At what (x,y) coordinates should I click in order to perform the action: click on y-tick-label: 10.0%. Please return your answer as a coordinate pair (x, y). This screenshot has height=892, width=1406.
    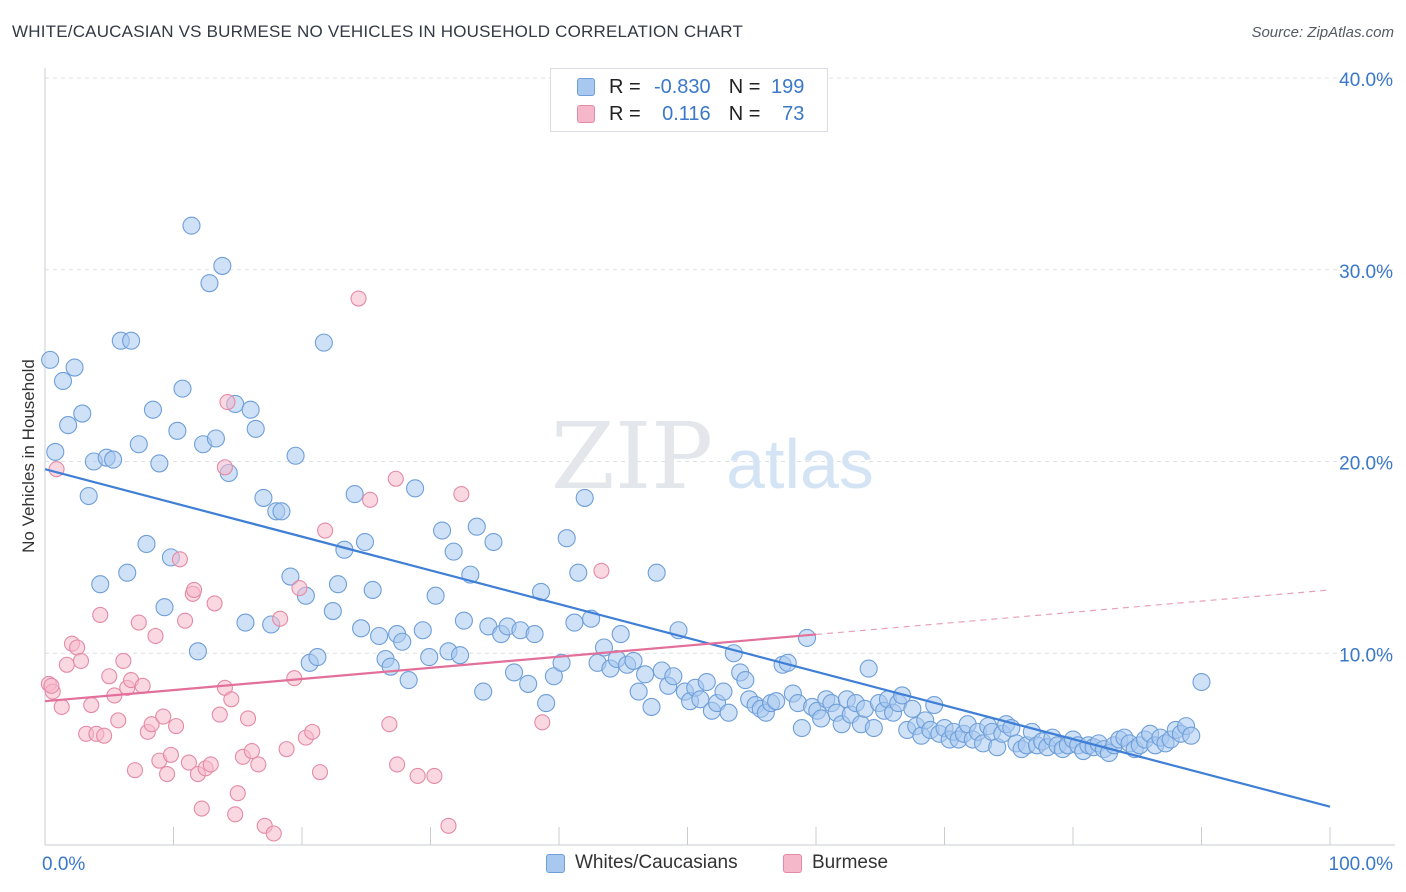
    Looking at the image, I should click on (1366, 655).